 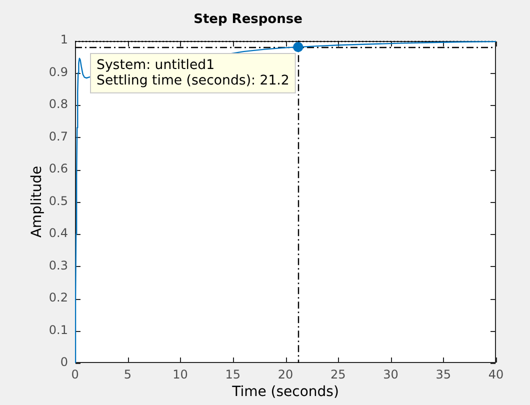 I want to click on x-tick-label: 10, so click(x=180, y=374).